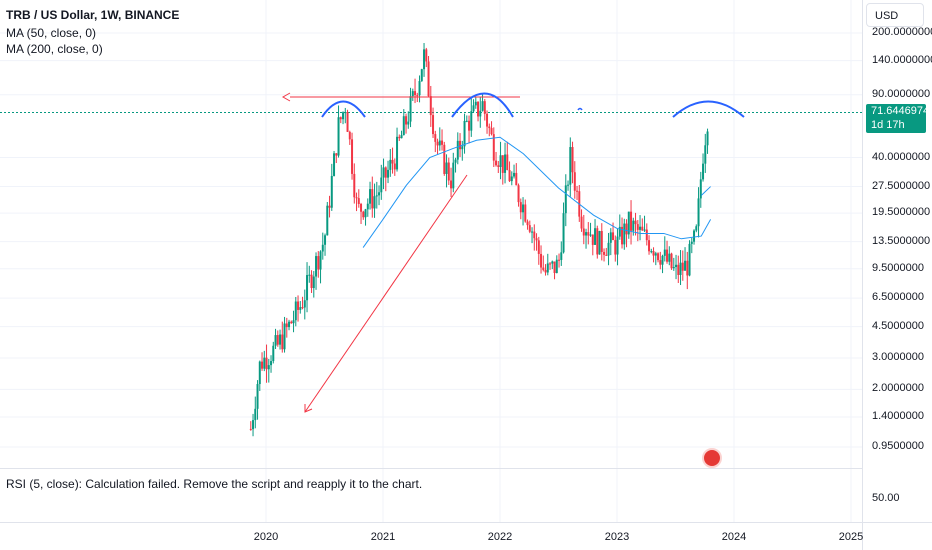 This screenshot has height=550, width=932. What do you see at coordinates (886, 498) in the screenshot?
I see `rsi-axis-tick: 50.00` at bounding box center [886, 498].